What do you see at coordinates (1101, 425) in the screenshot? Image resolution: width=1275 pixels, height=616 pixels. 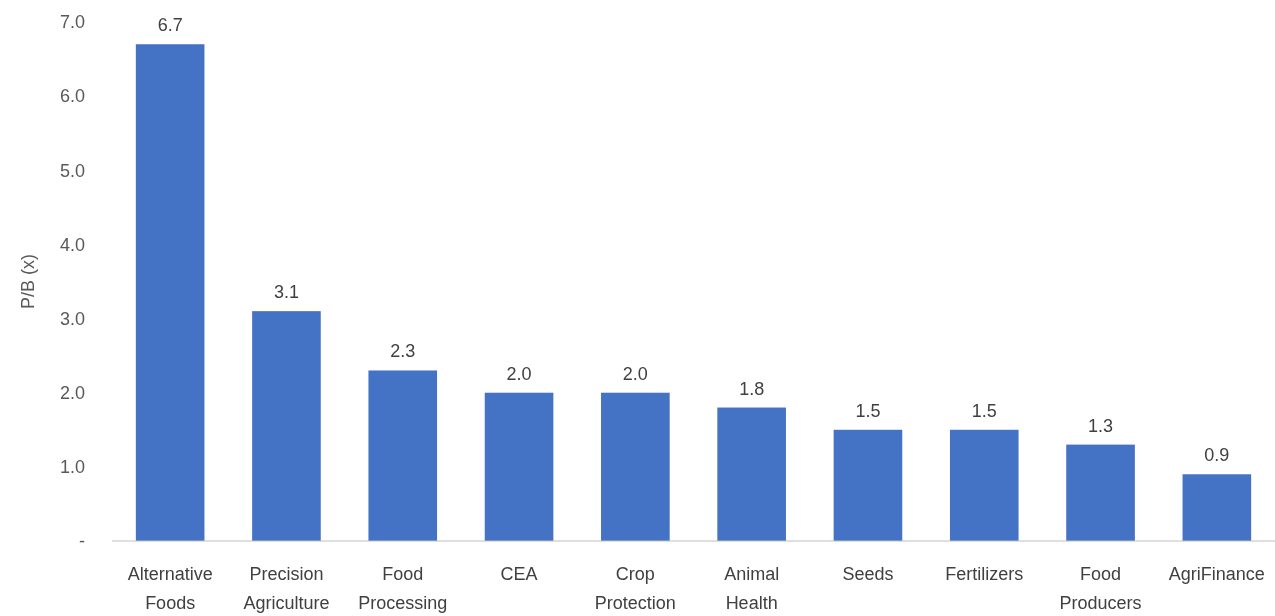 I see `data-label: 1.3` at bounding box center [1101, 425].